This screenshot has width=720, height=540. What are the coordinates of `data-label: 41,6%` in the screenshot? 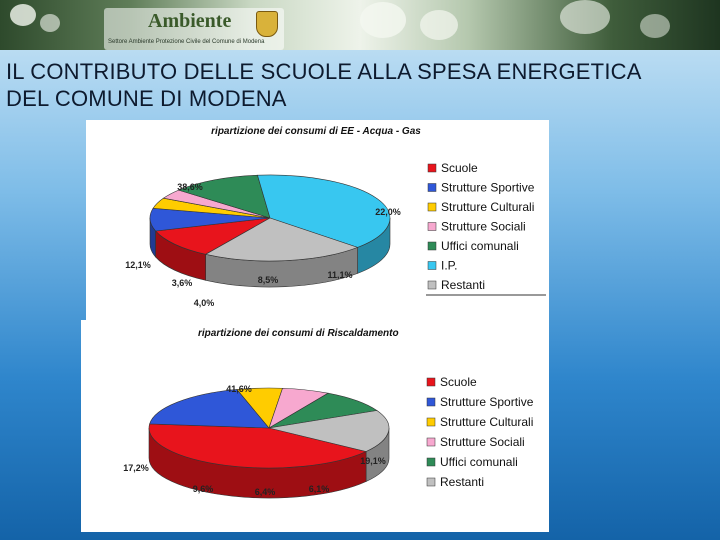 It's located at (239, 389).